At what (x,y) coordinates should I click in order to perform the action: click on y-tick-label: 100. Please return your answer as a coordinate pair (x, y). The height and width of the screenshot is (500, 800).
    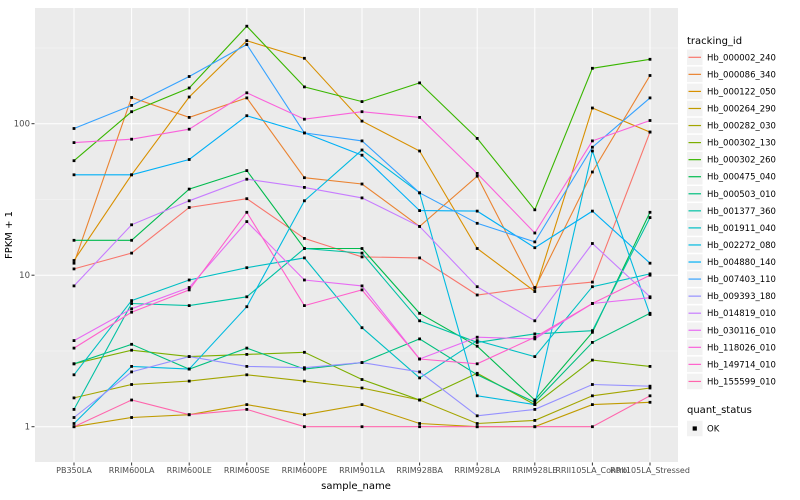
    Looking at the image, I should click on (22, 125).